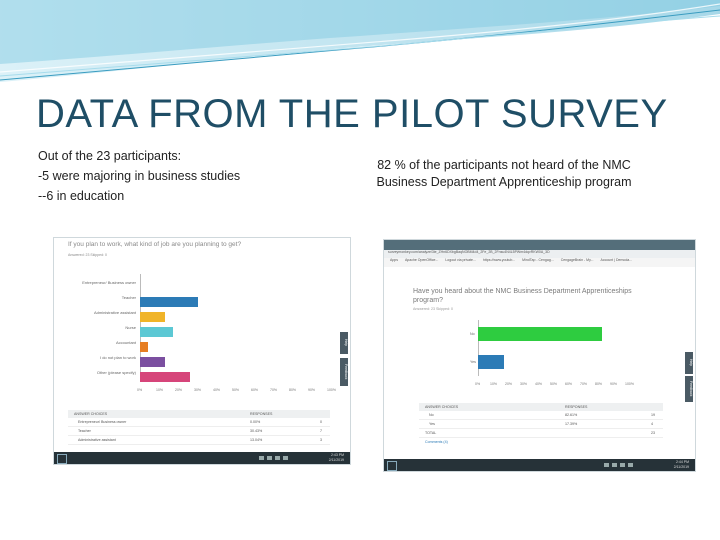 This screenshot has height=540, width=720. I want to click on table-cell: Administrative assistant, so click(97, 440).